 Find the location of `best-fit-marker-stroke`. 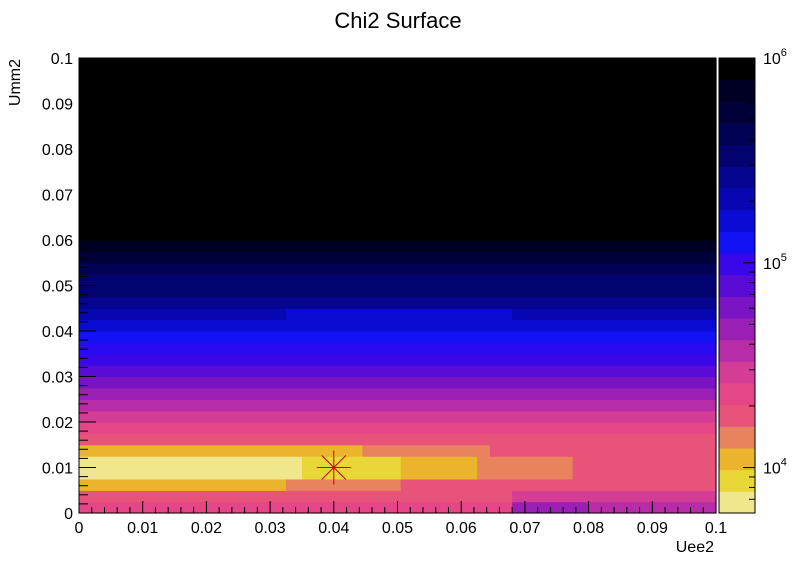

best-fit-marker-stroke is located at coordinates (334, 467).